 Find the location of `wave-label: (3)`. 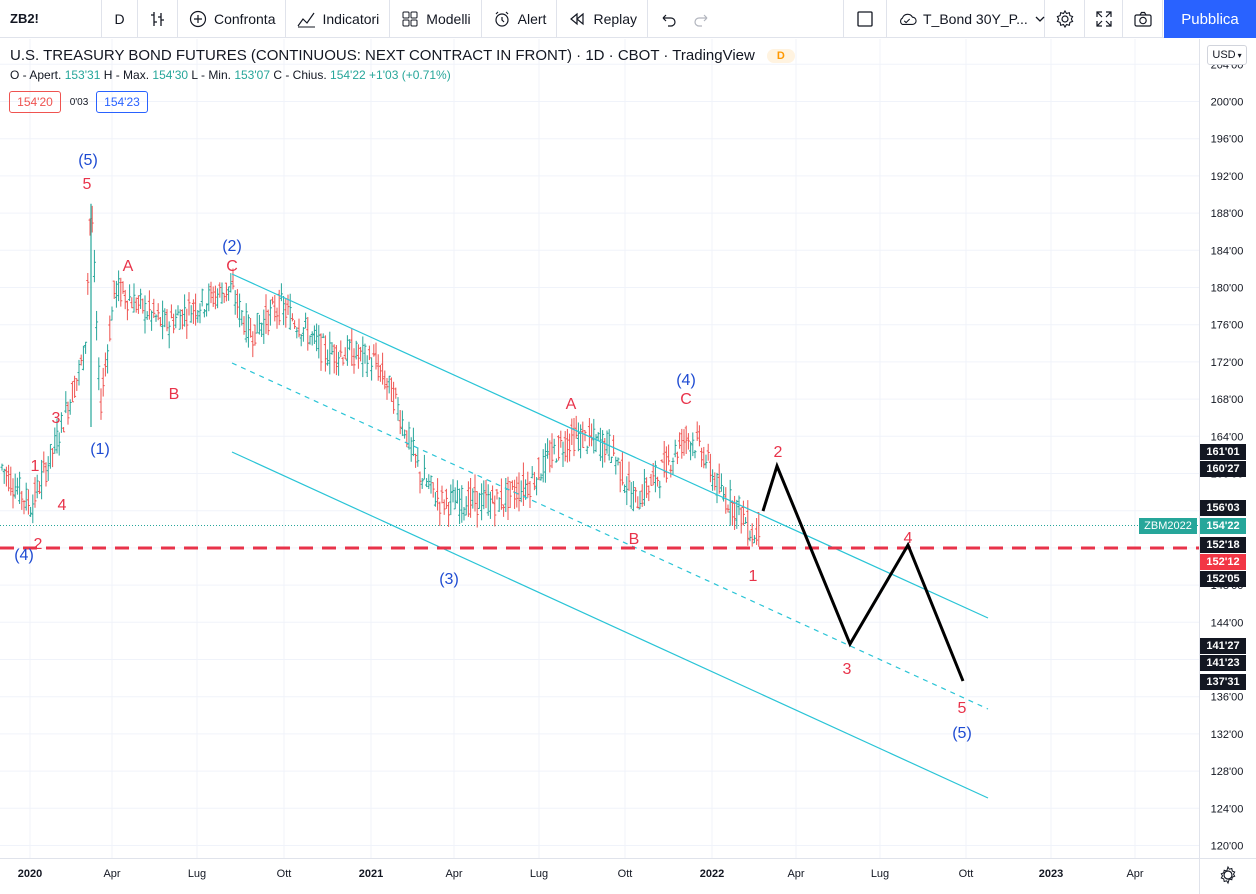

wave-label: (3) is located at coordinates (449, 579).